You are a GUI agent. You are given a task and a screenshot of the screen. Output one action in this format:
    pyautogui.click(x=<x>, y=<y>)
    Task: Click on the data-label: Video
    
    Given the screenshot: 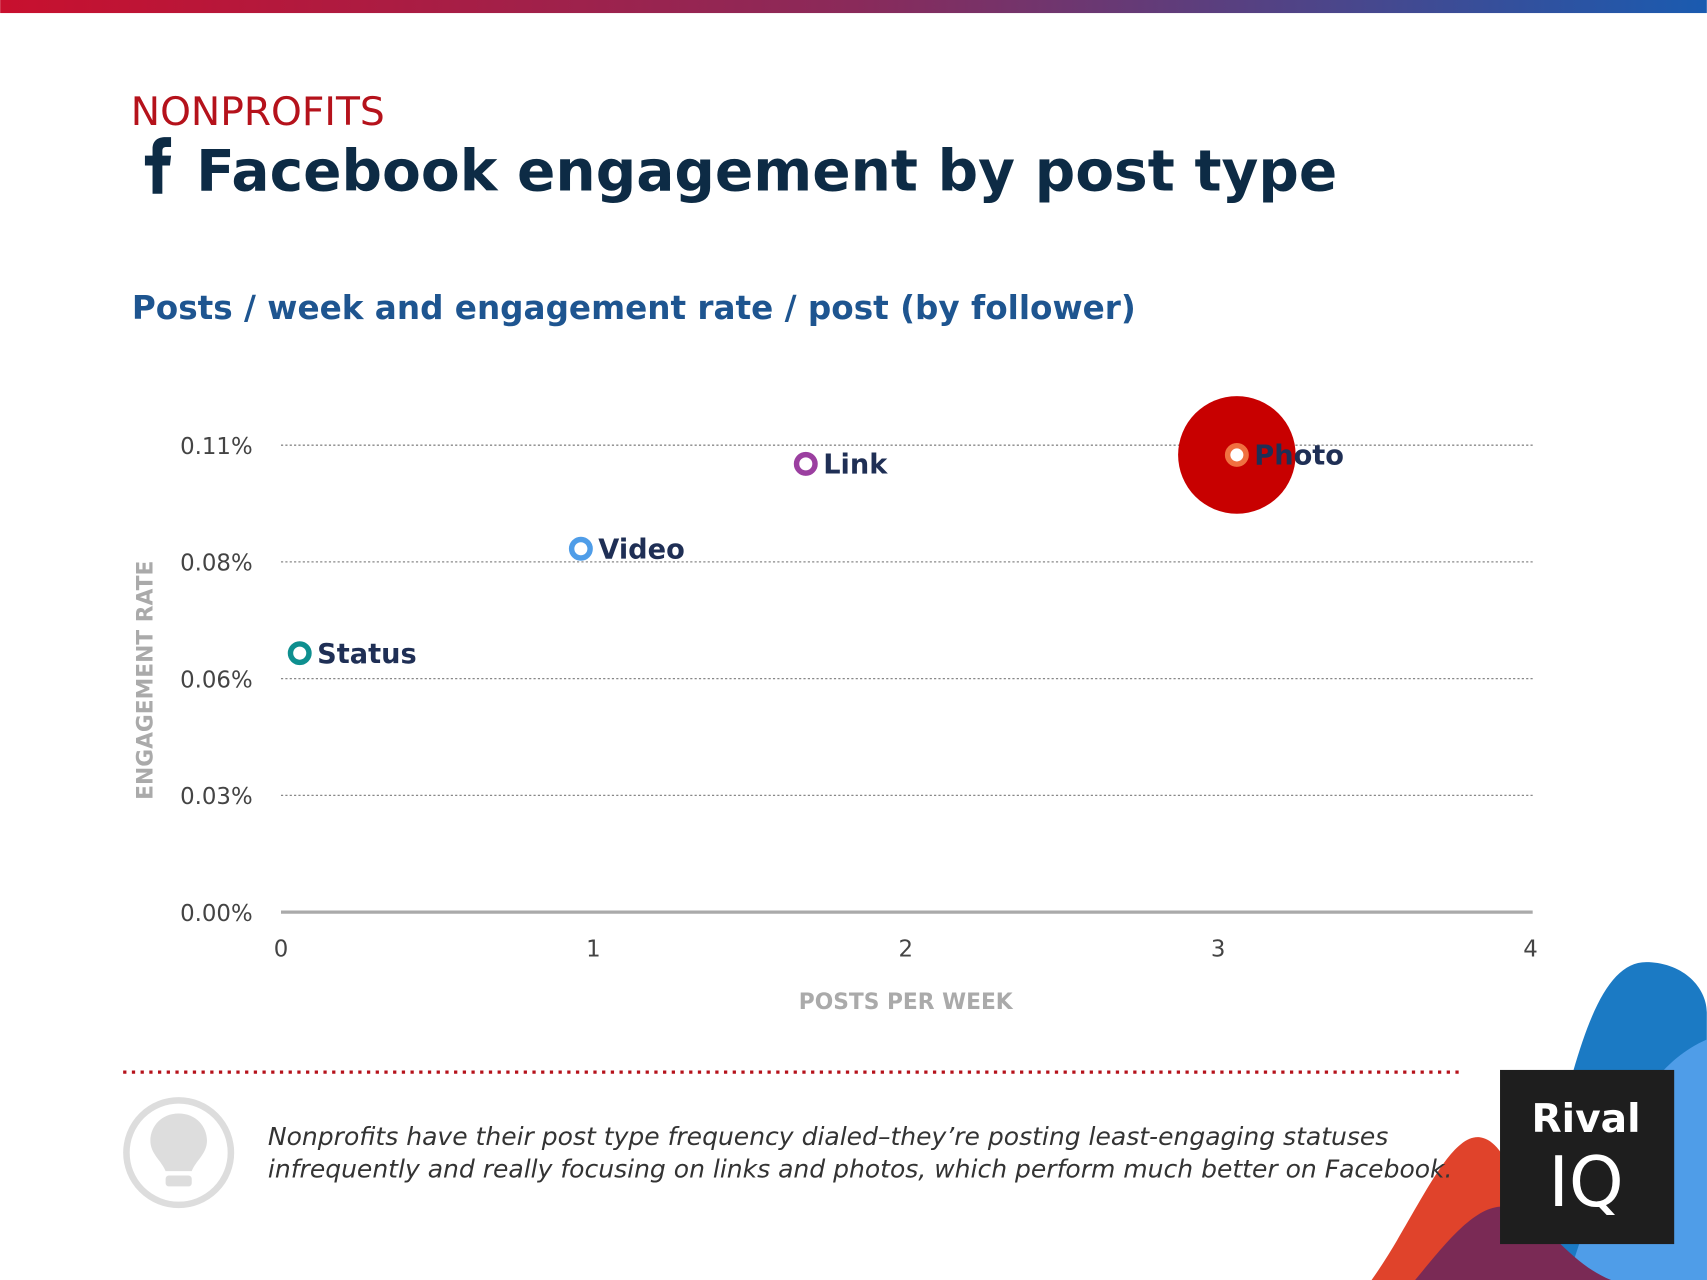 What is the action you would take?
    pyautogui.click(x=641, y=550)
    